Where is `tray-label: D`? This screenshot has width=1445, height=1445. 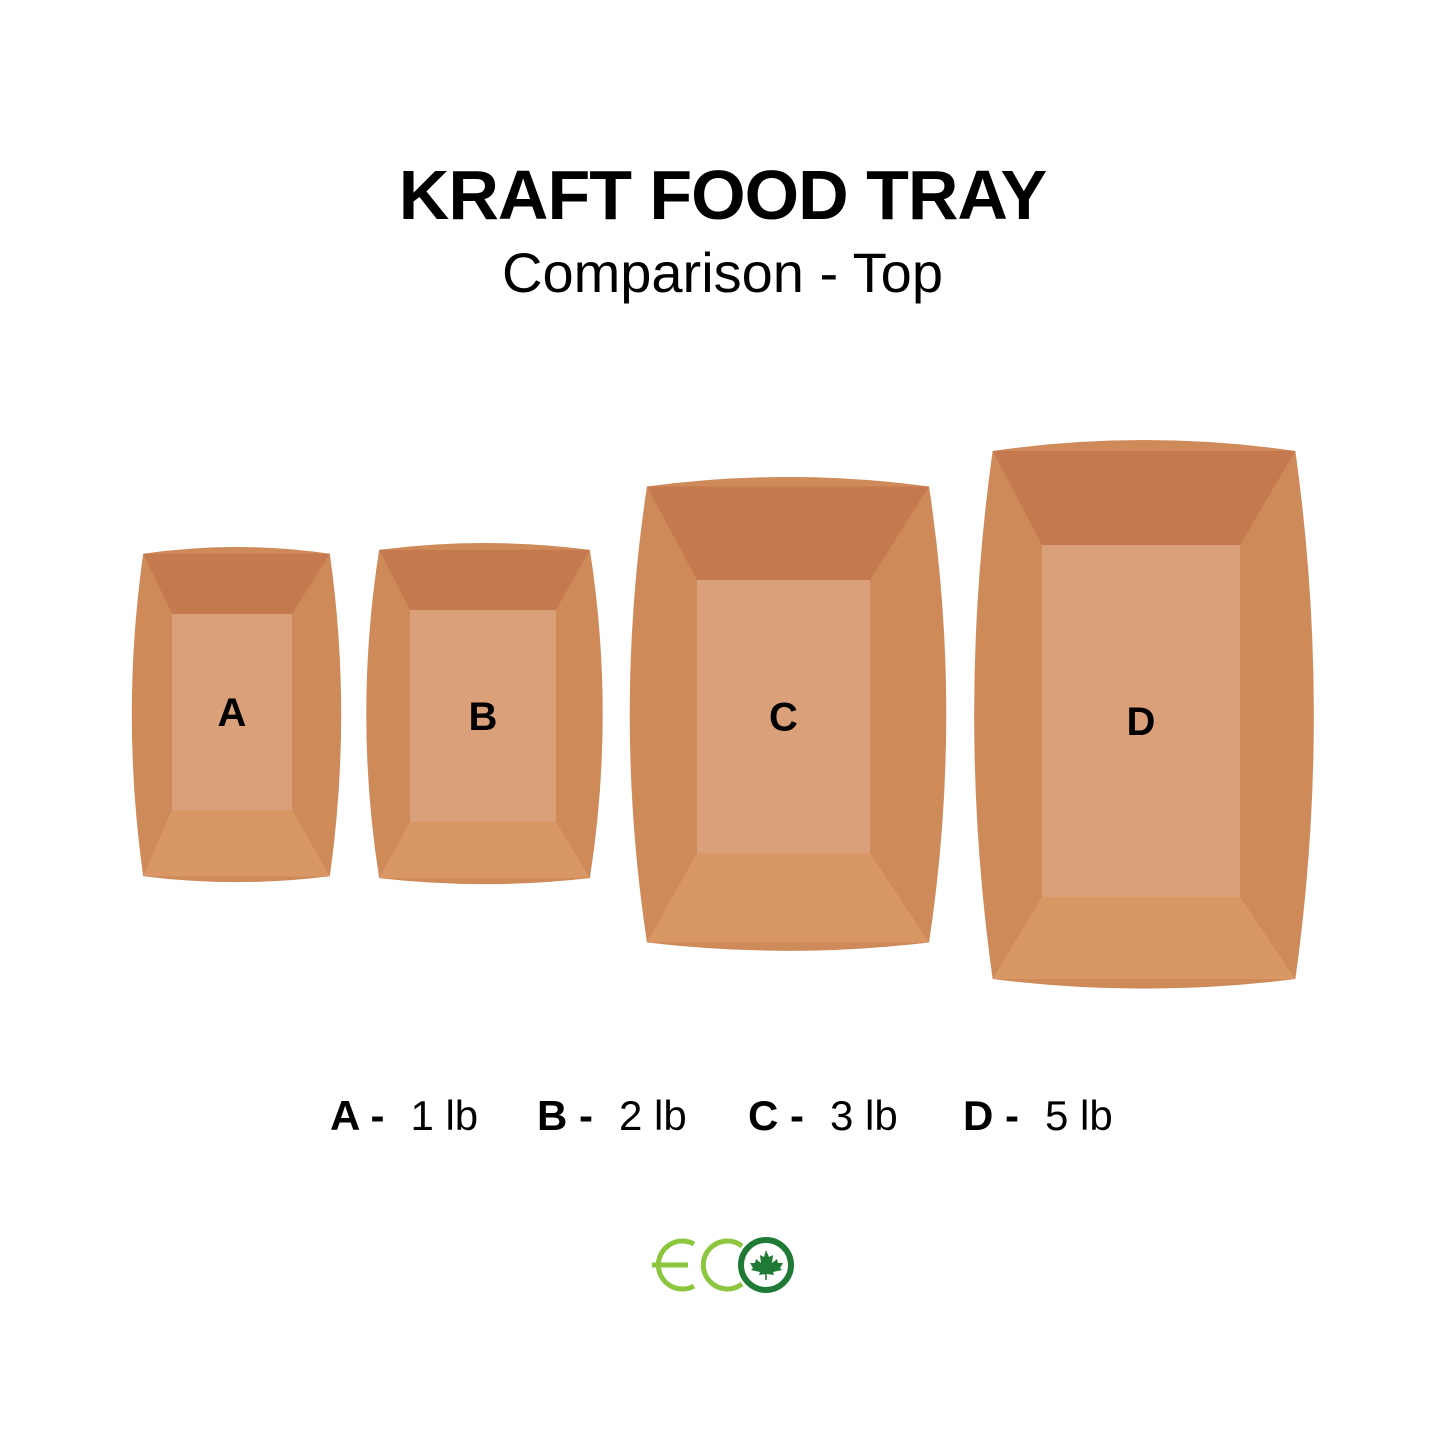
tray-label: D is located at coordinates (1141, 722).